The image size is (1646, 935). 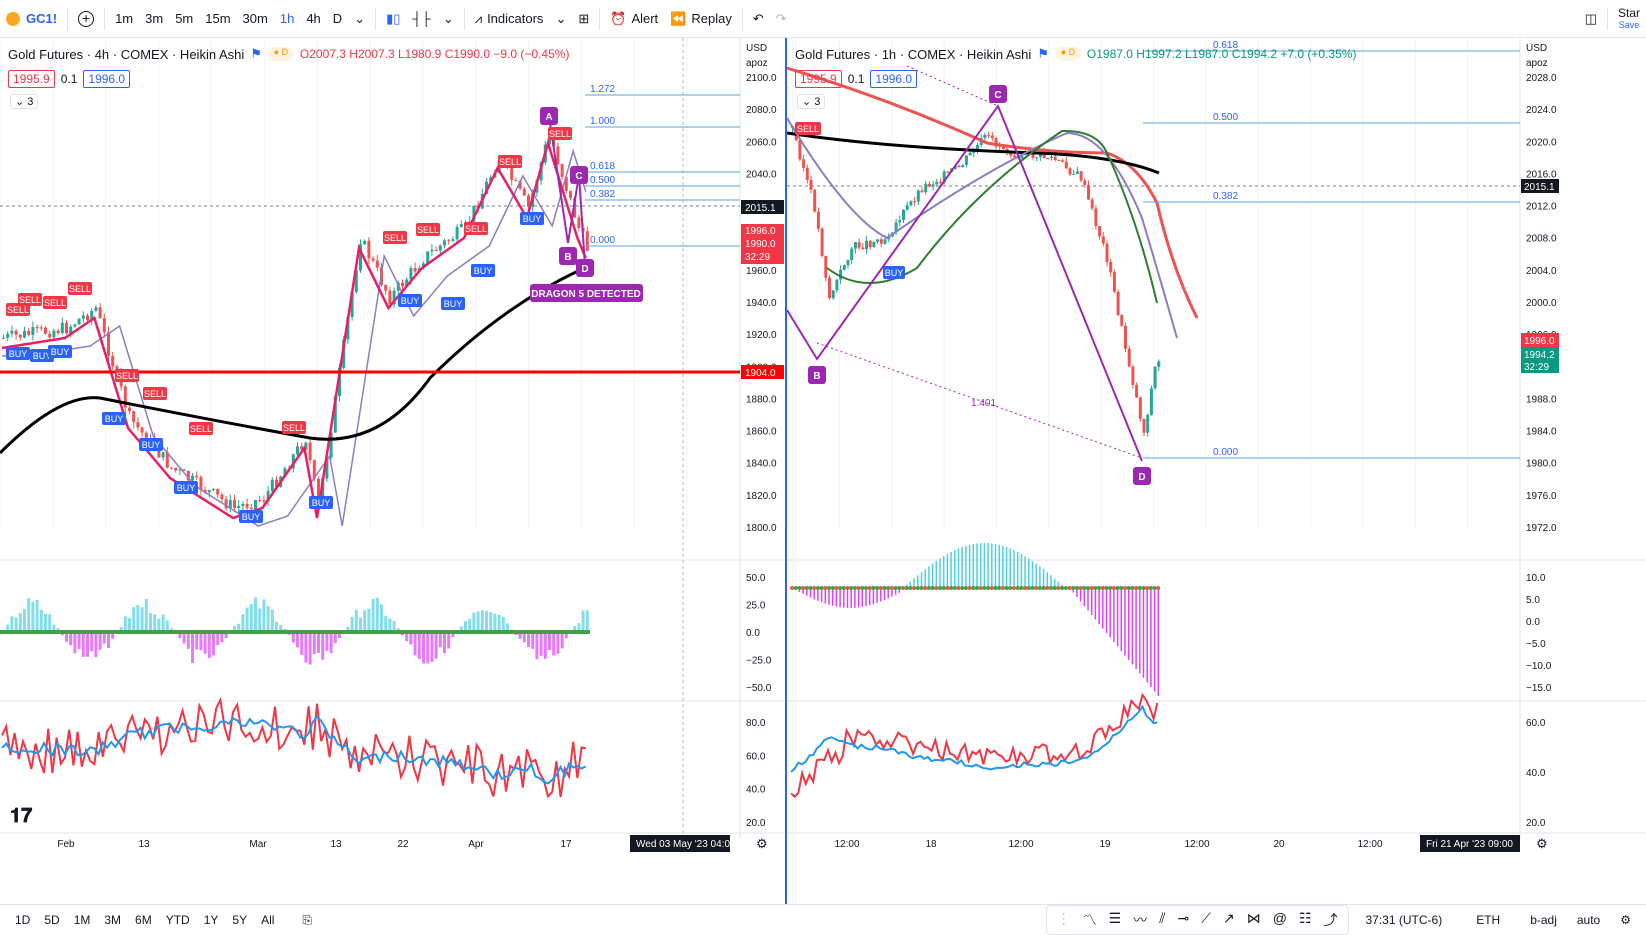 What do you see at coordinates (1625, 920) in the screenshot?
I see `settings-gear-icon: ⚙` at bounding box center [1625, 920].